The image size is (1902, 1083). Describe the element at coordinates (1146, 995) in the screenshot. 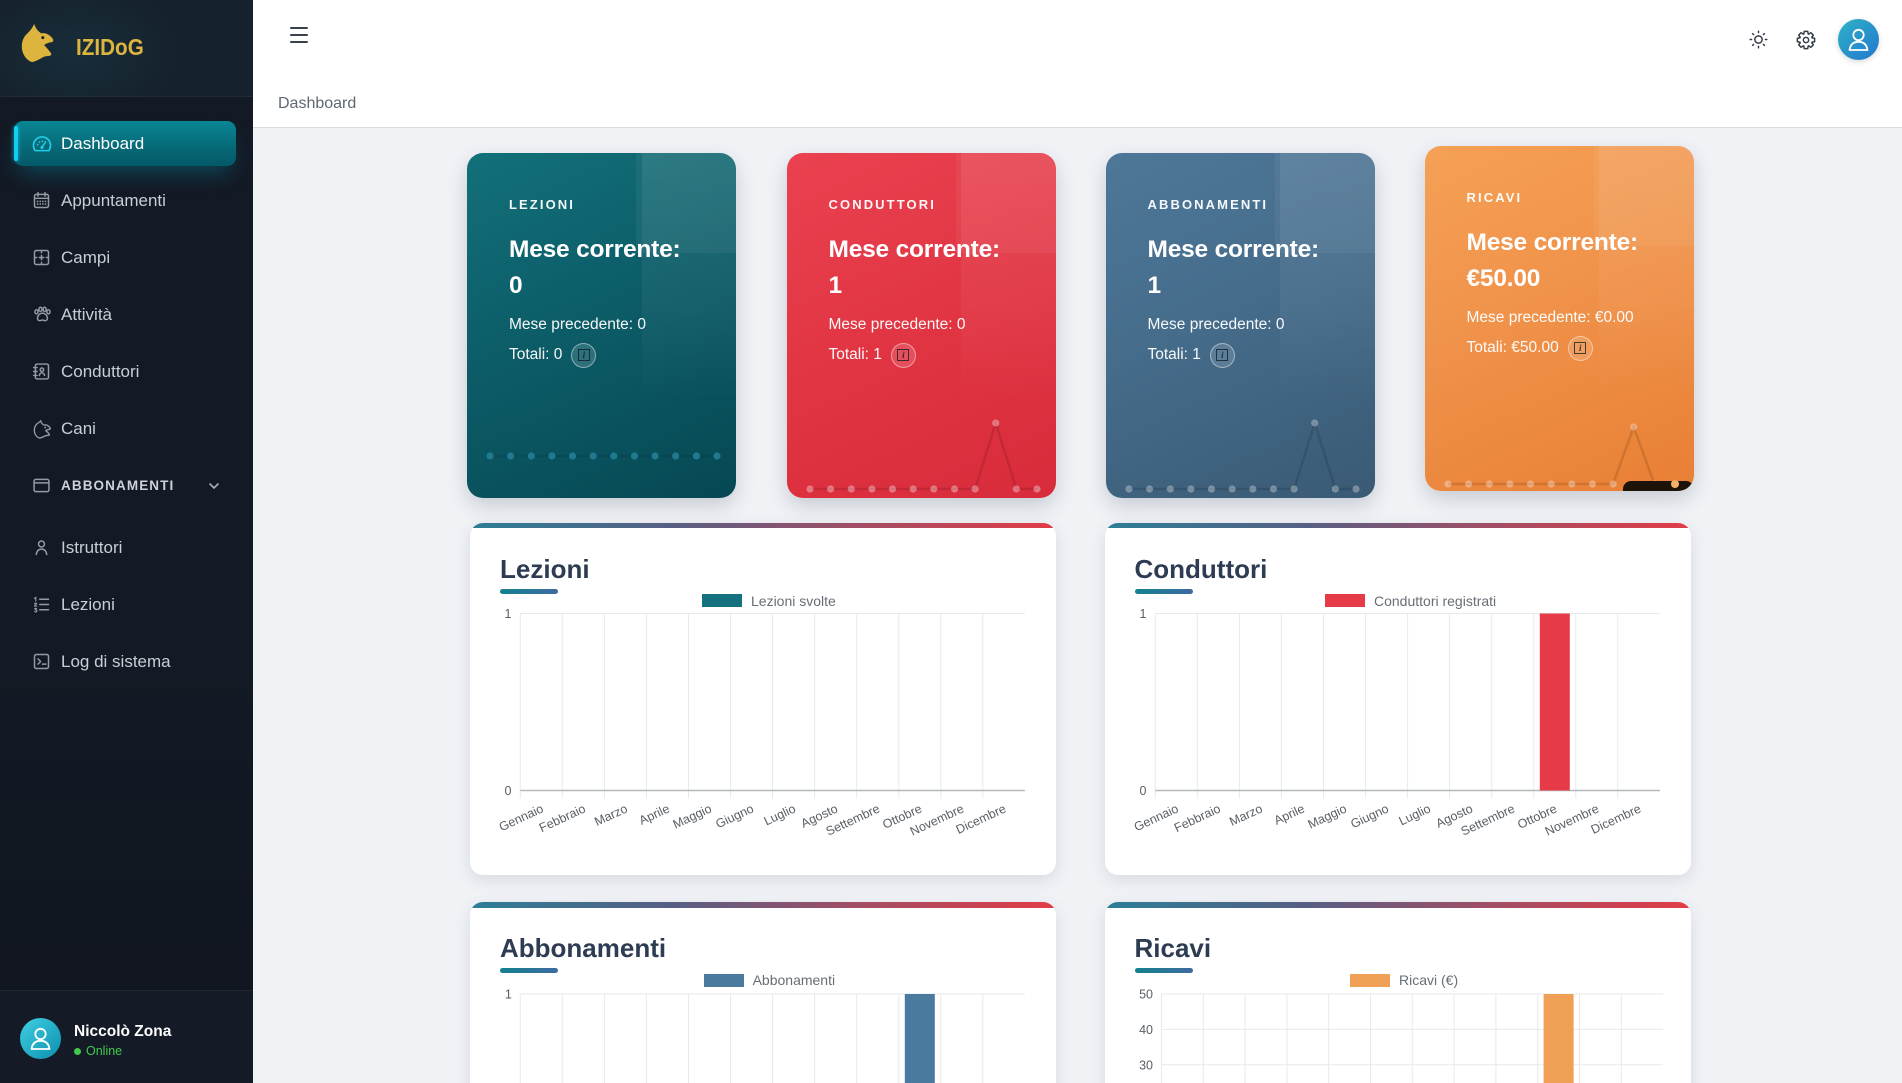

I see `svg-text: 50` at that location.